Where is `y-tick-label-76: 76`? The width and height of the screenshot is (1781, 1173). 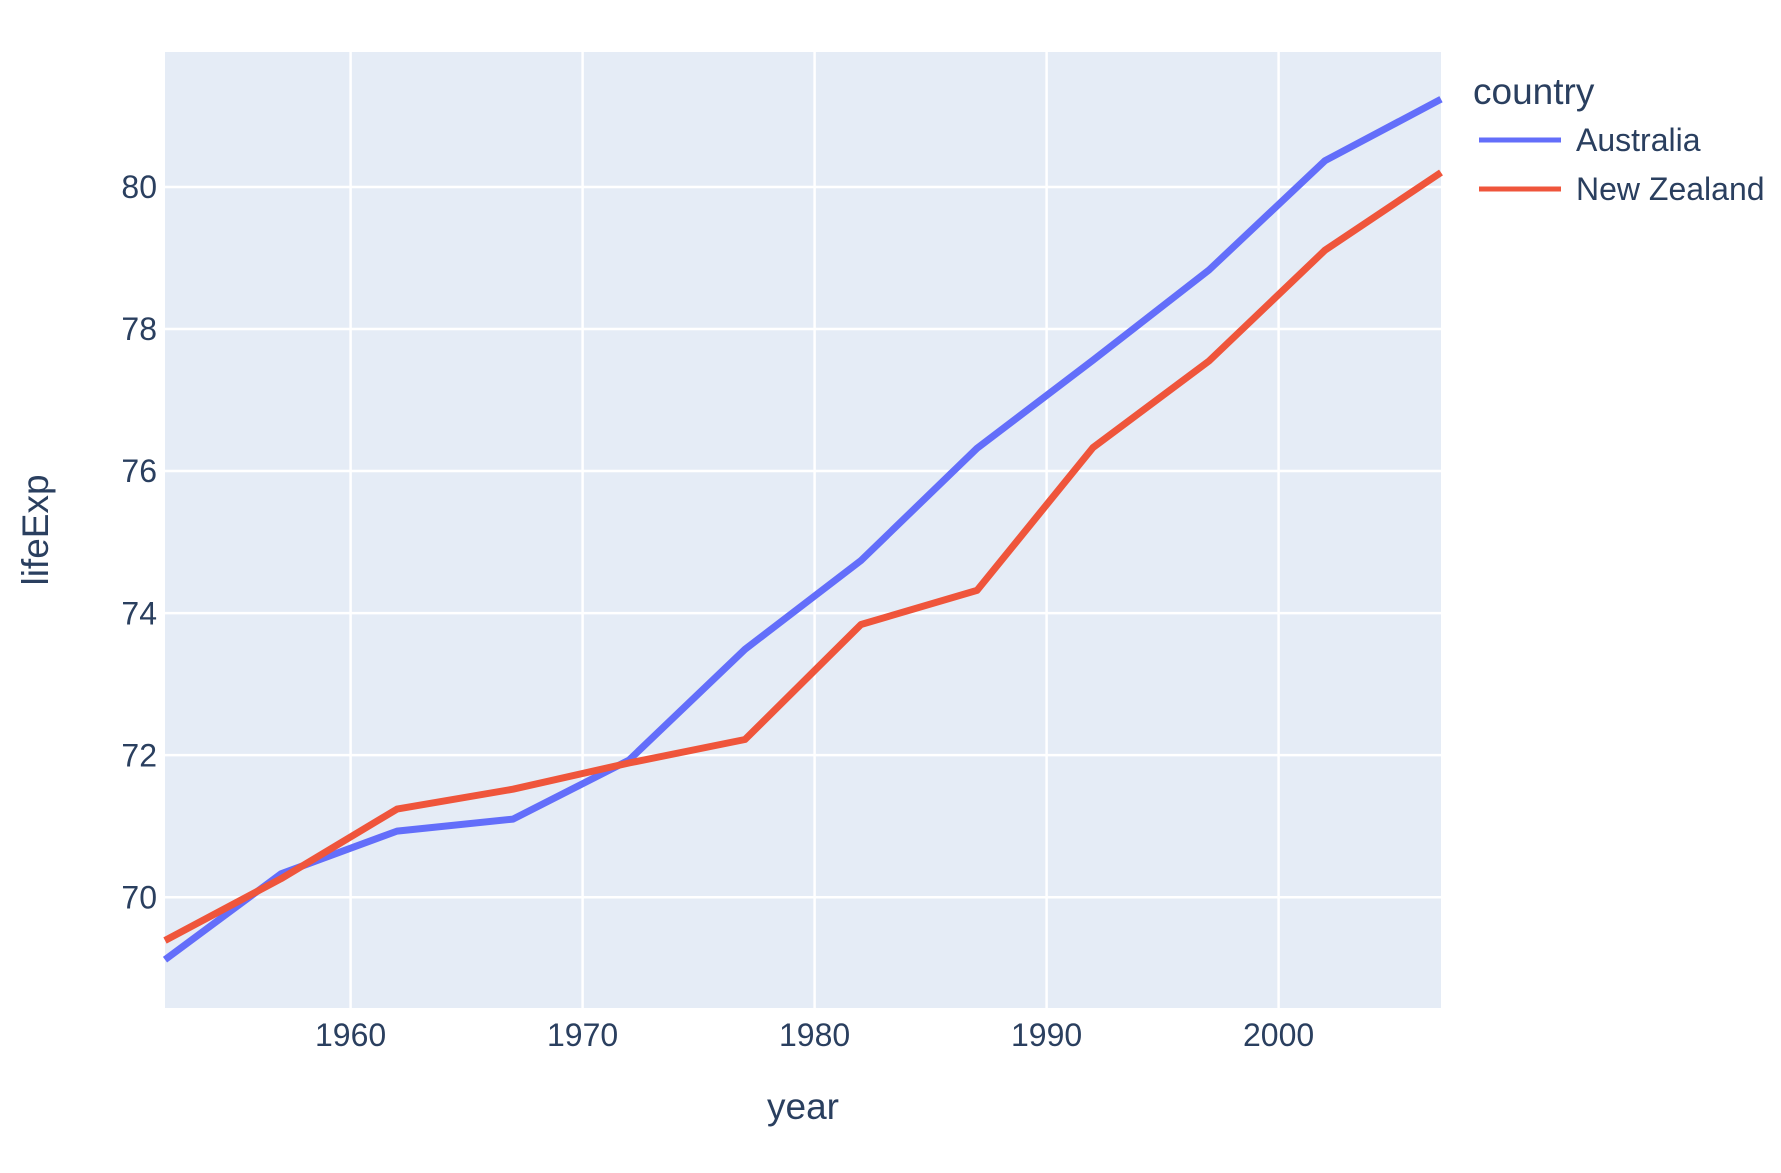
y-tick-label-76: 76 is located at coordinates (139, 471).